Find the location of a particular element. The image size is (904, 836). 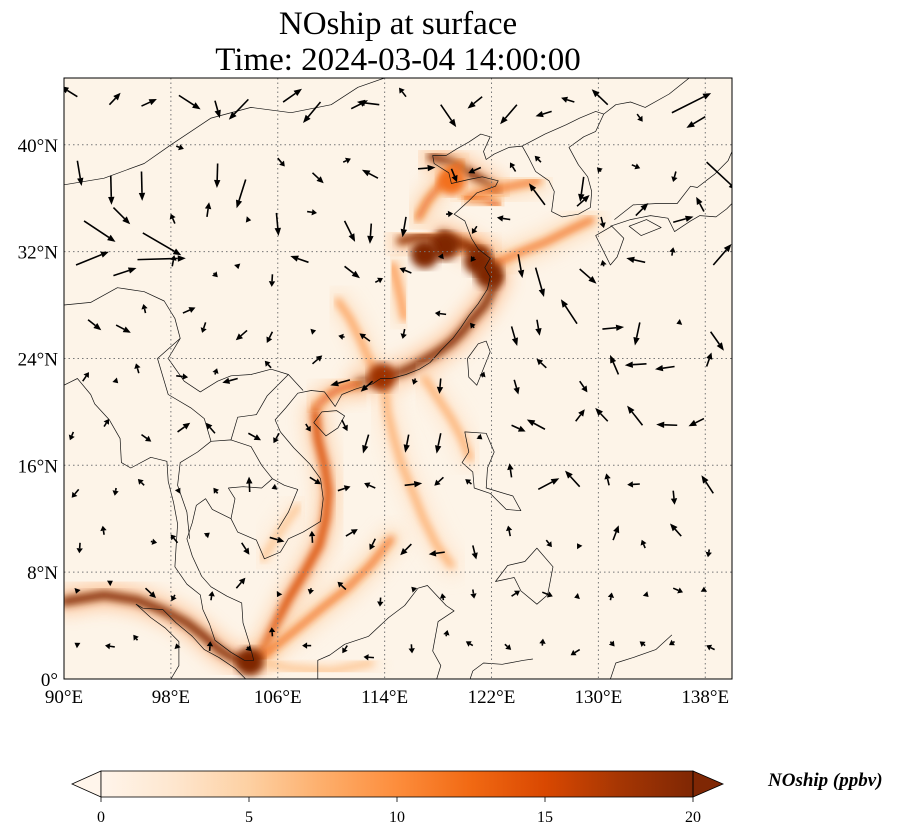

colorbar-tick-label: 15 is located at coordinates (545, 817).